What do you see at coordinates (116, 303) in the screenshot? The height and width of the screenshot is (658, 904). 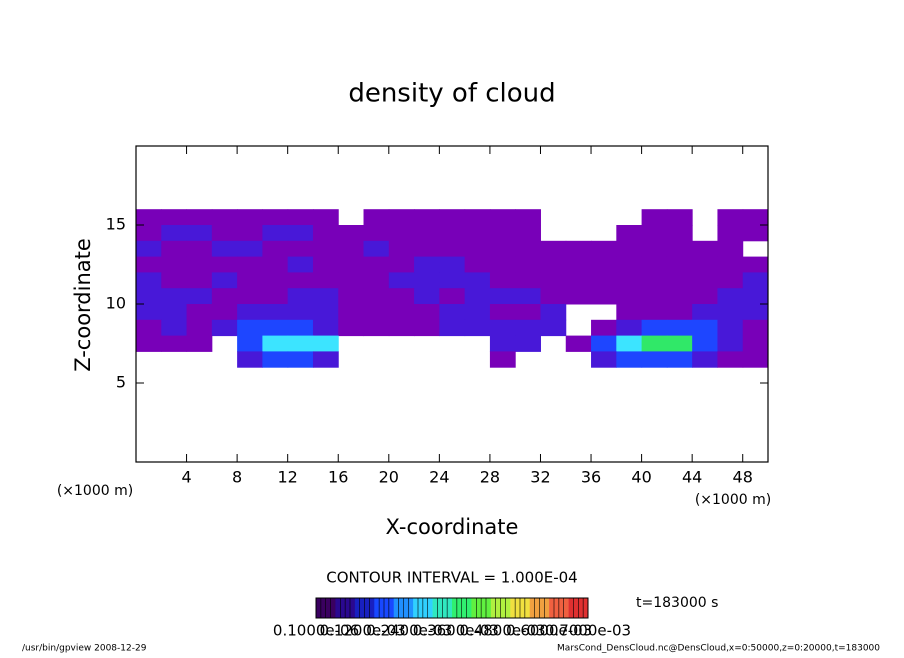 I see `y-tick-label: 10` at bounding box center [116, 303].